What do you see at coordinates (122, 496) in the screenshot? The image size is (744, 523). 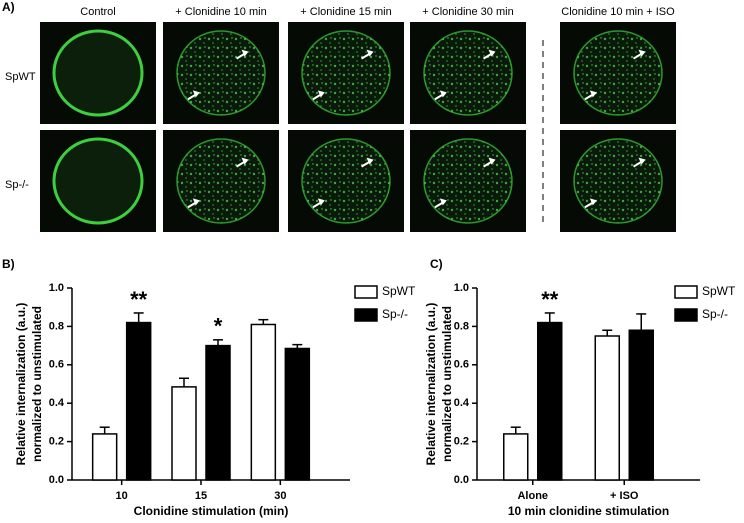 I see `x-tick-label: 10` at bounding box center [122, 496].